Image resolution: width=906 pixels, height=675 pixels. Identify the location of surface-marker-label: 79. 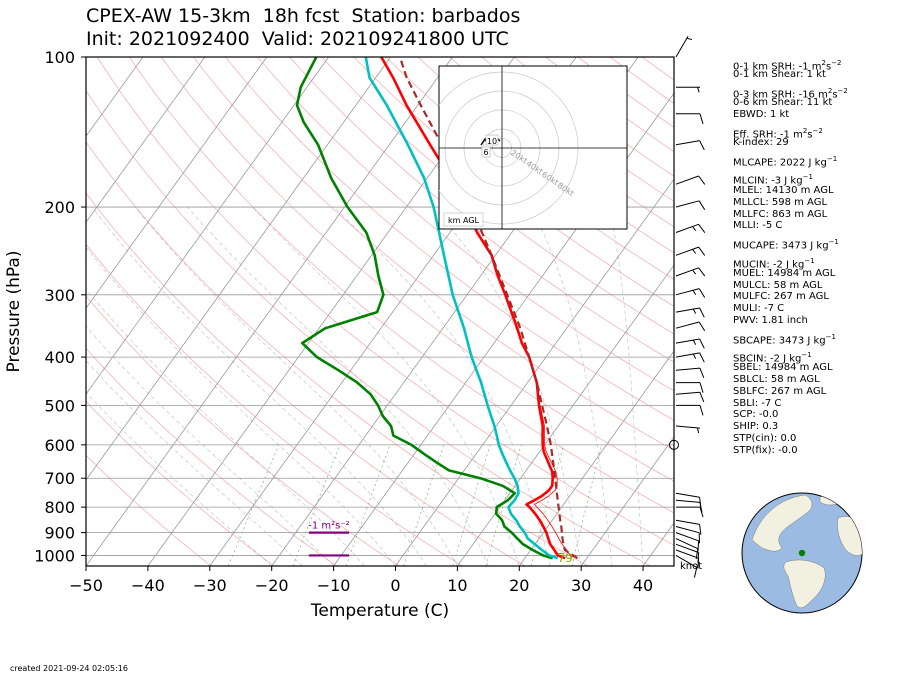
(564, 558).